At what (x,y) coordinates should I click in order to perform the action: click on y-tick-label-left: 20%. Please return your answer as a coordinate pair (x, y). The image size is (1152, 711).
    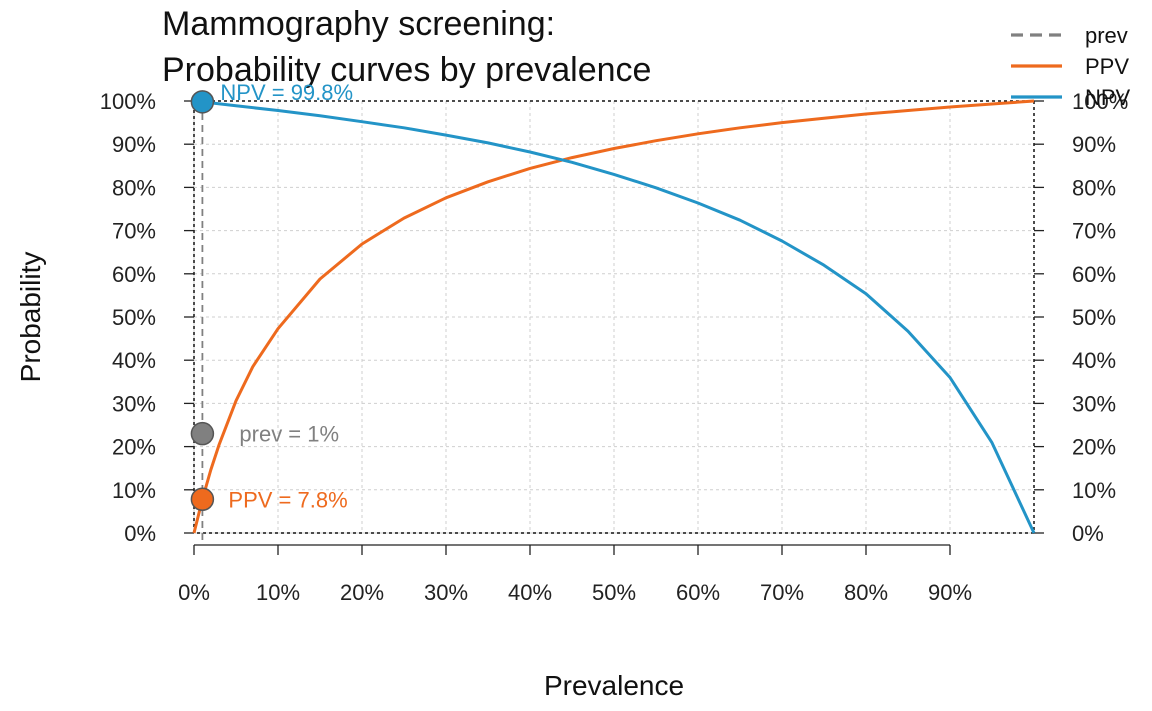
    Looking at the image, I should click on (134, 447).